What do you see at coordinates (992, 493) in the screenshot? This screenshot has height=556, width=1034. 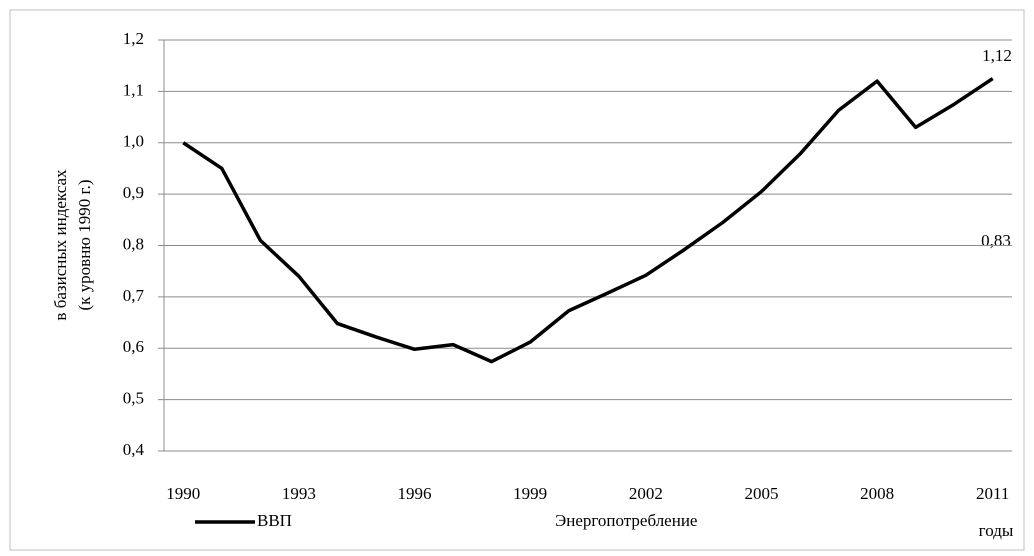 I see `x-tick-label: 2011` at bounding box center [992, 493].